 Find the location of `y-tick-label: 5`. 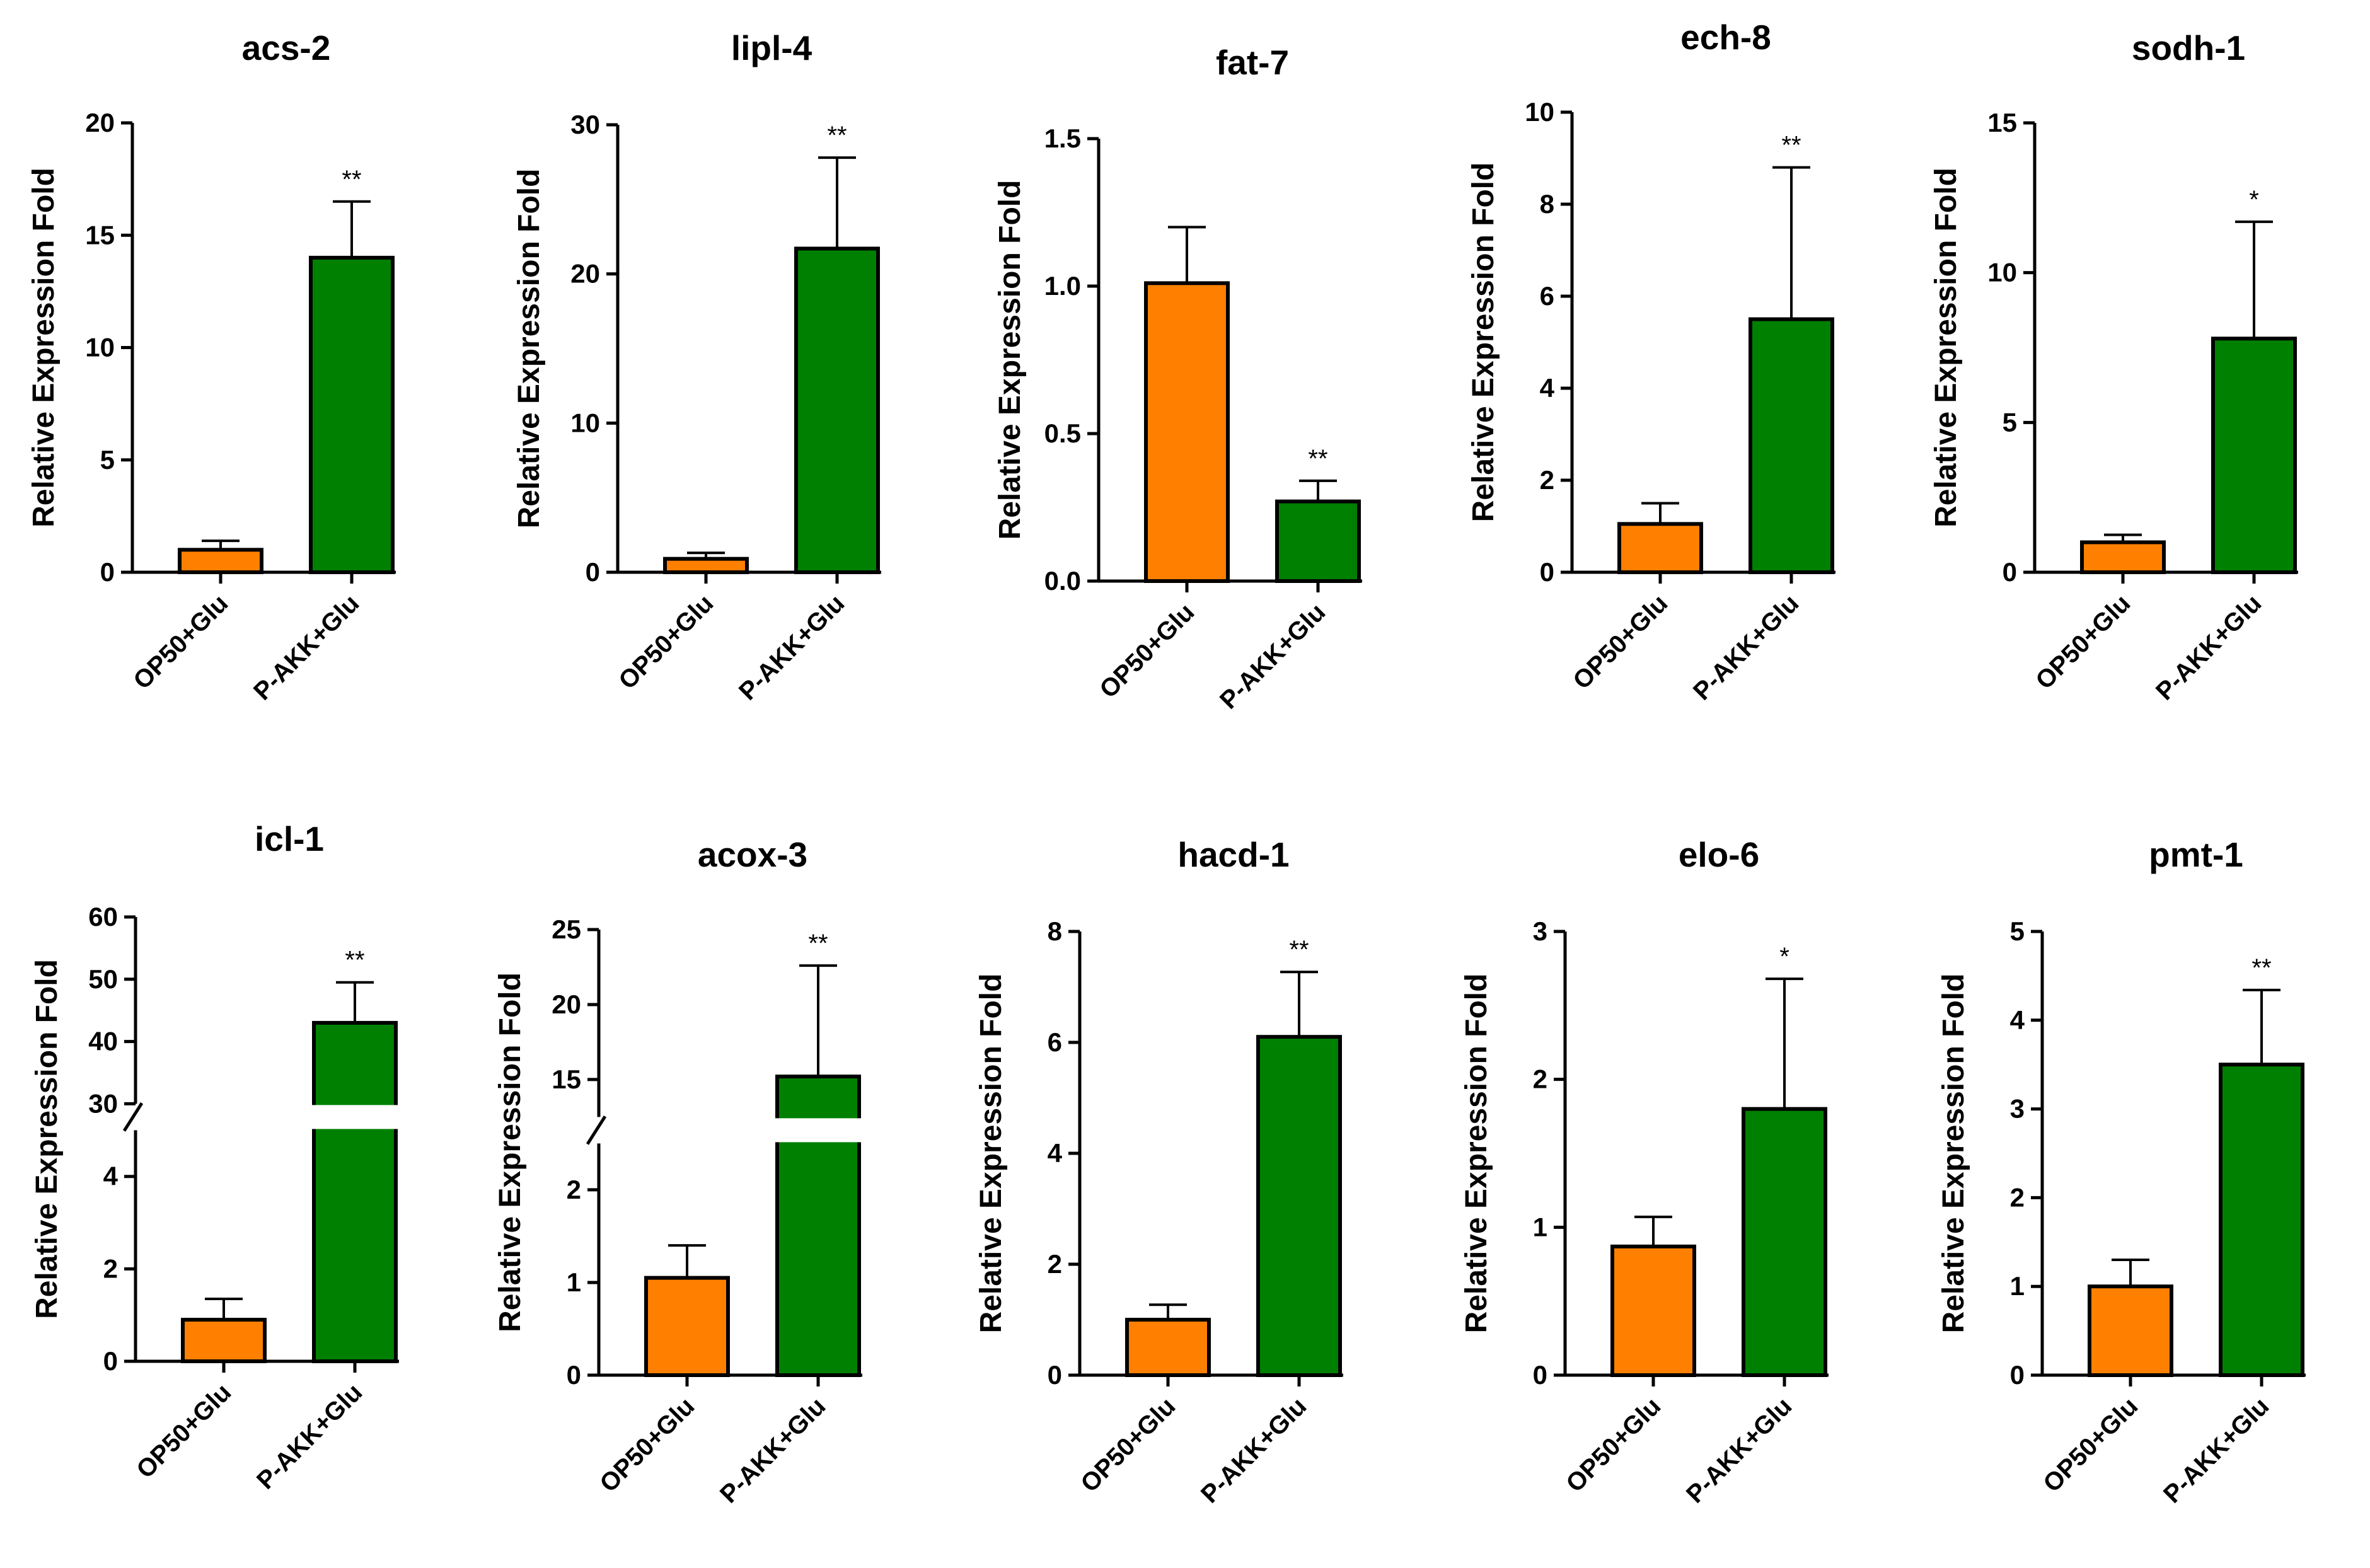

y-tick-label: 5 is located at coordinates (2010, 422).